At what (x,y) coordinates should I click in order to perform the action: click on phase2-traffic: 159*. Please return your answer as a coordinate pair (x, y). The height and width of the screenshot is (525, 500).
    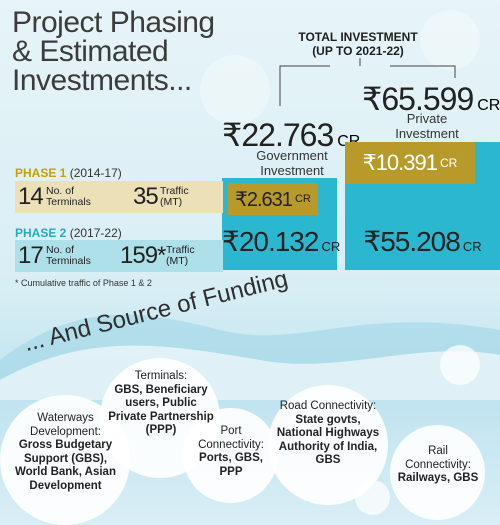
    Looking at the image, I should click on (143, 256).